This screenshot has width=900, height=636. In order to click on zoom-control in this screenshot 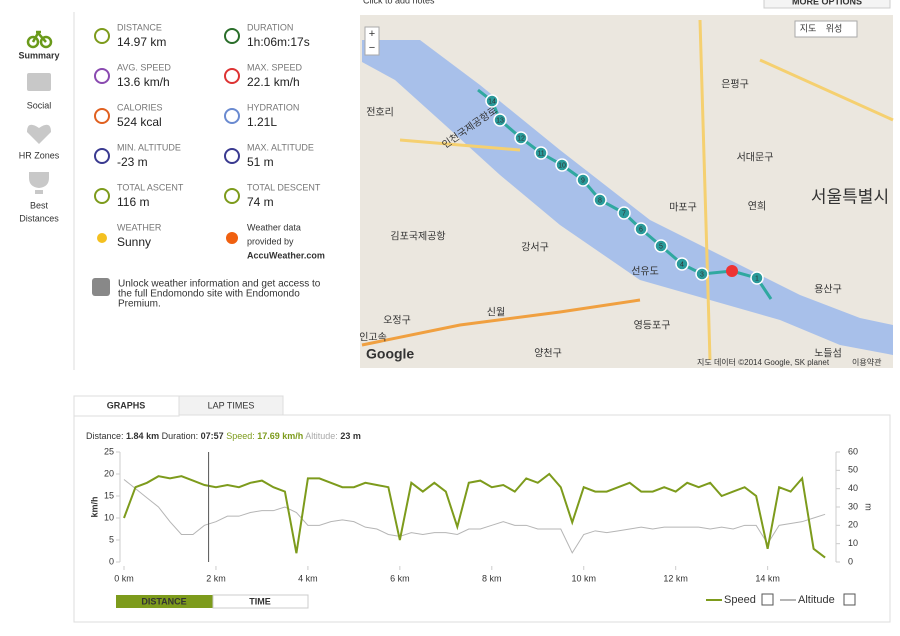, I will do `click(372, 41)`.